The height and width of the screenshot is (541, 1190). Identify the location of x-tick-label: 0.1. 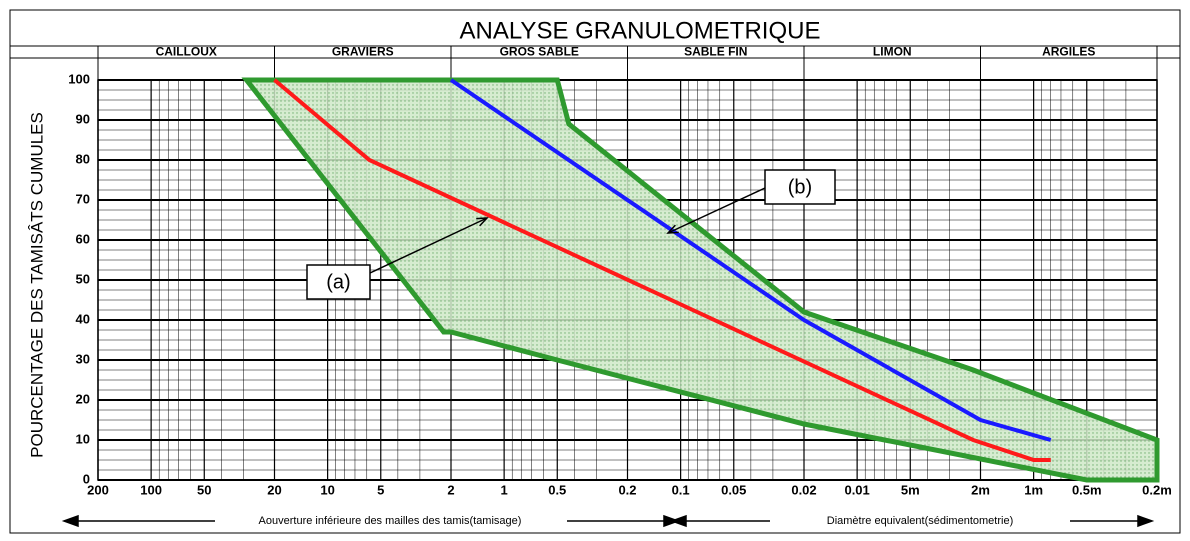
(681, 489).